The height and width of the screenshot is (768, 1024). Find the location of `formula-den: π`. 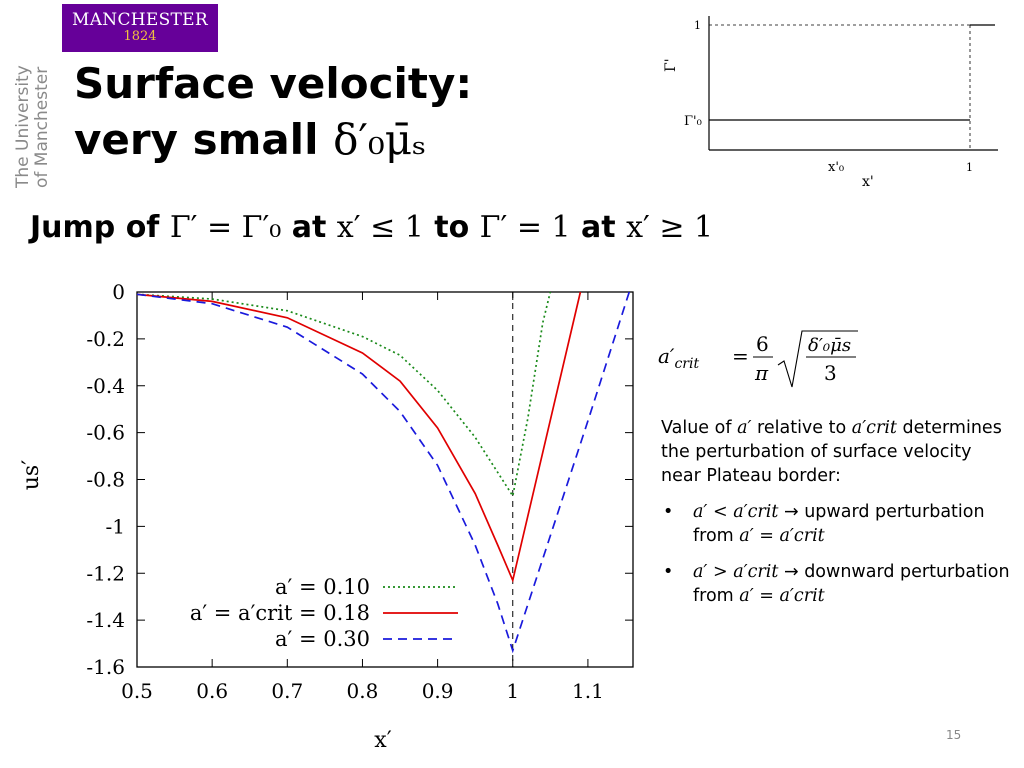

formula-den: π is located at coordinates (761, 373).